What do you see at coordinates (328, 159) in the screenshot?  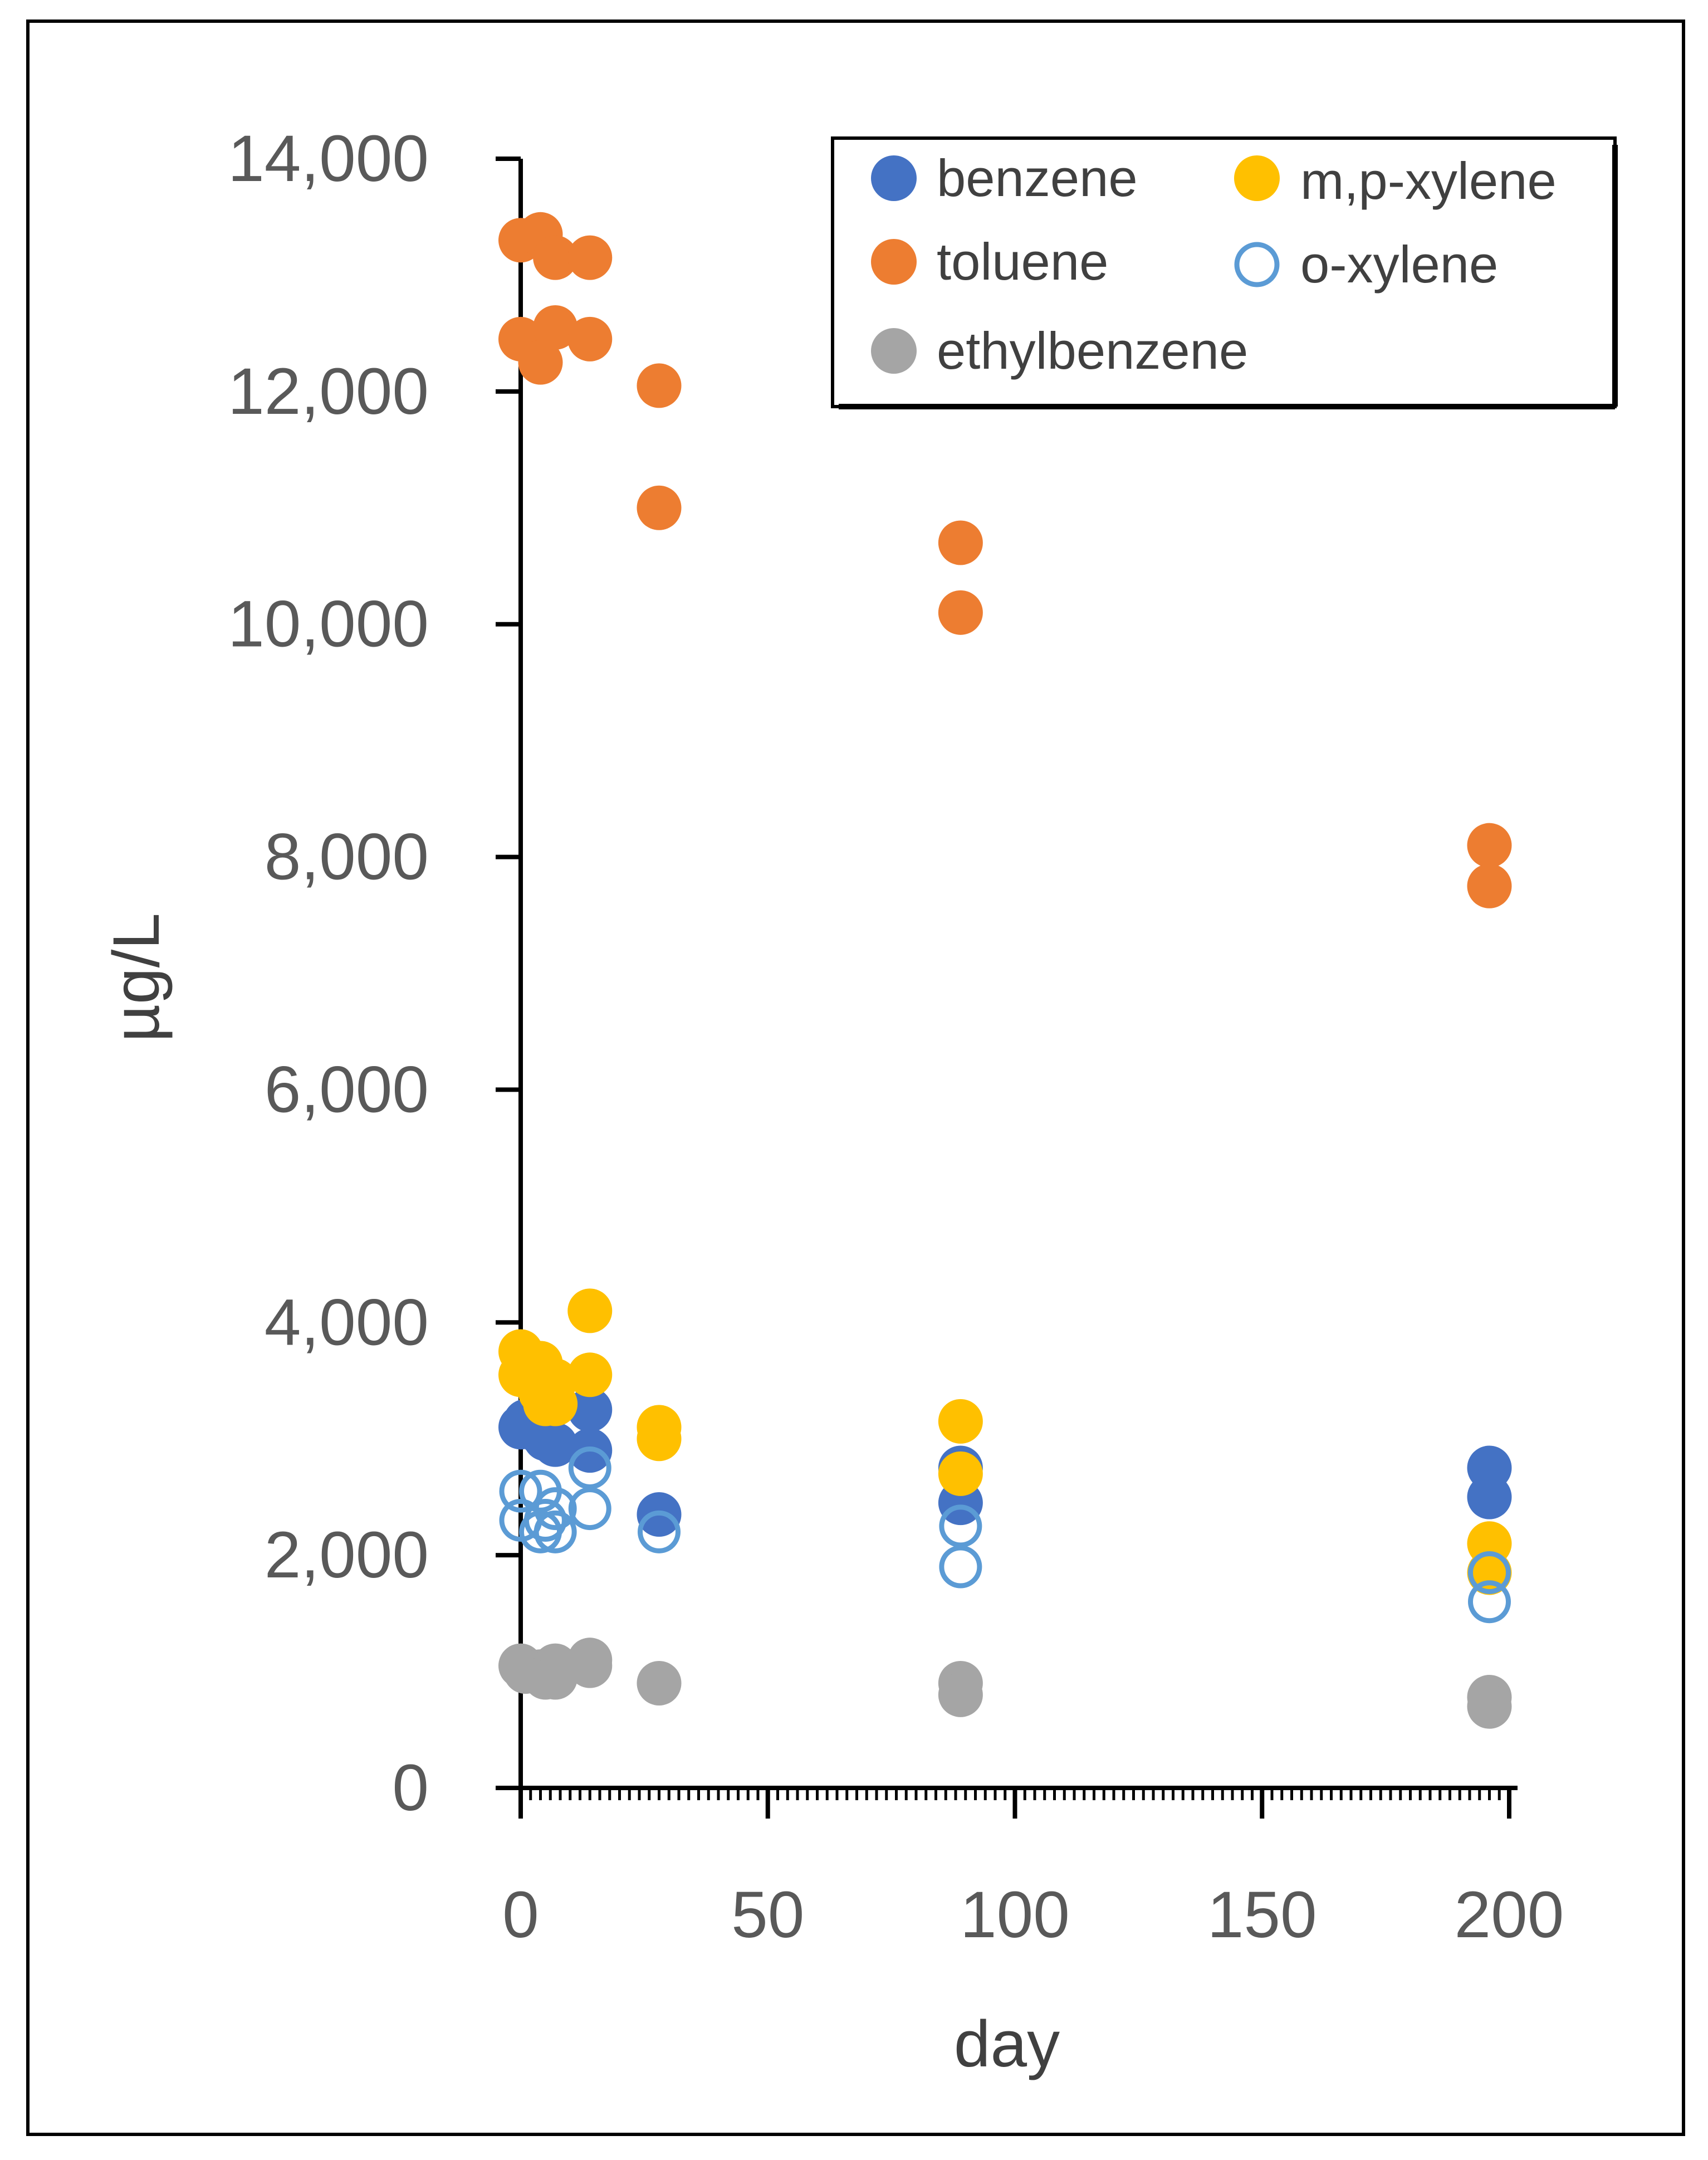 I see `y-tick-label: 14,000` at bounding box center [328, 159].